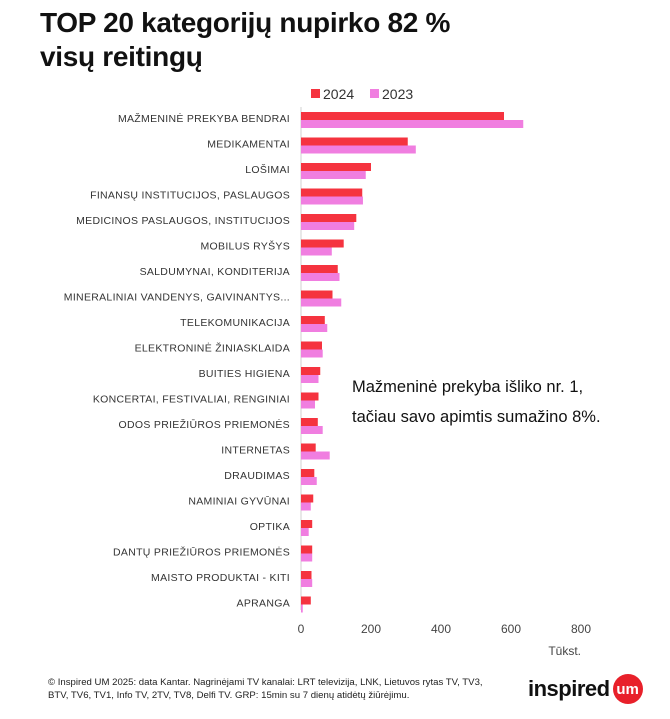 The width and height of the screenshot is (670, 719). Describe the element at coordinates (270, 527) in the screenshot. I see `category-label: OPTIKA` at that location.